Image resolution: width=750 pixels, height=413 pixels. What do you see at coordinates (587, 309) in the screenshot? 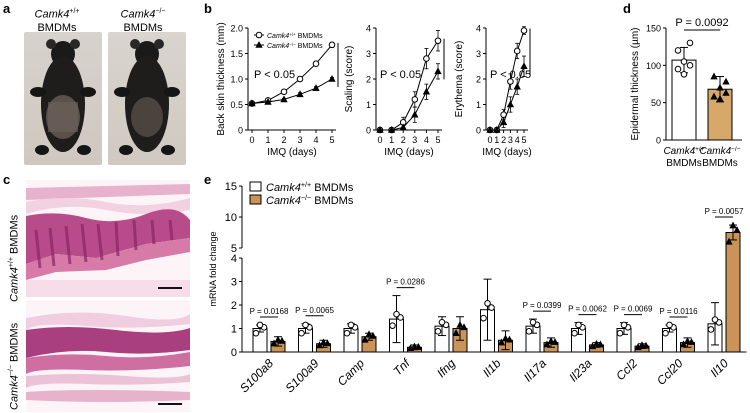
I see `p-value-annotation: P = 0.0062` at bounding box center [587, 309].